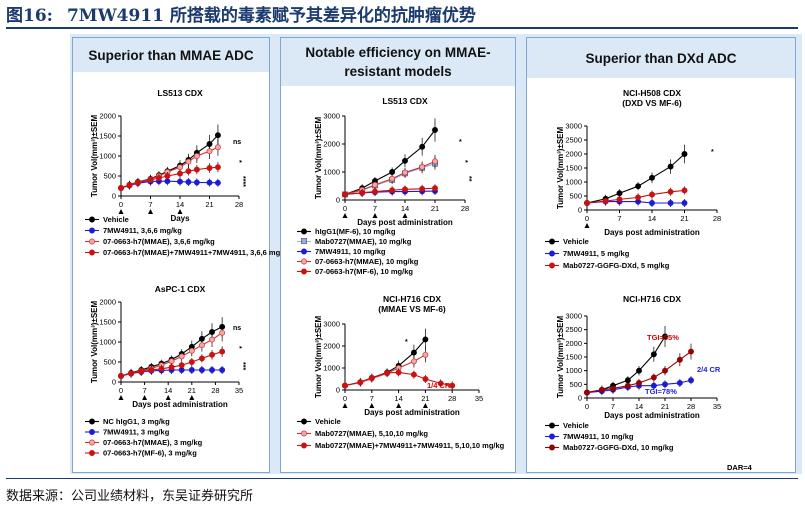  What do you see at coordinates (709, 369) in the screenshot?
I see `cr-annotation: 2/4 CR` at bounding box center [709, 369].